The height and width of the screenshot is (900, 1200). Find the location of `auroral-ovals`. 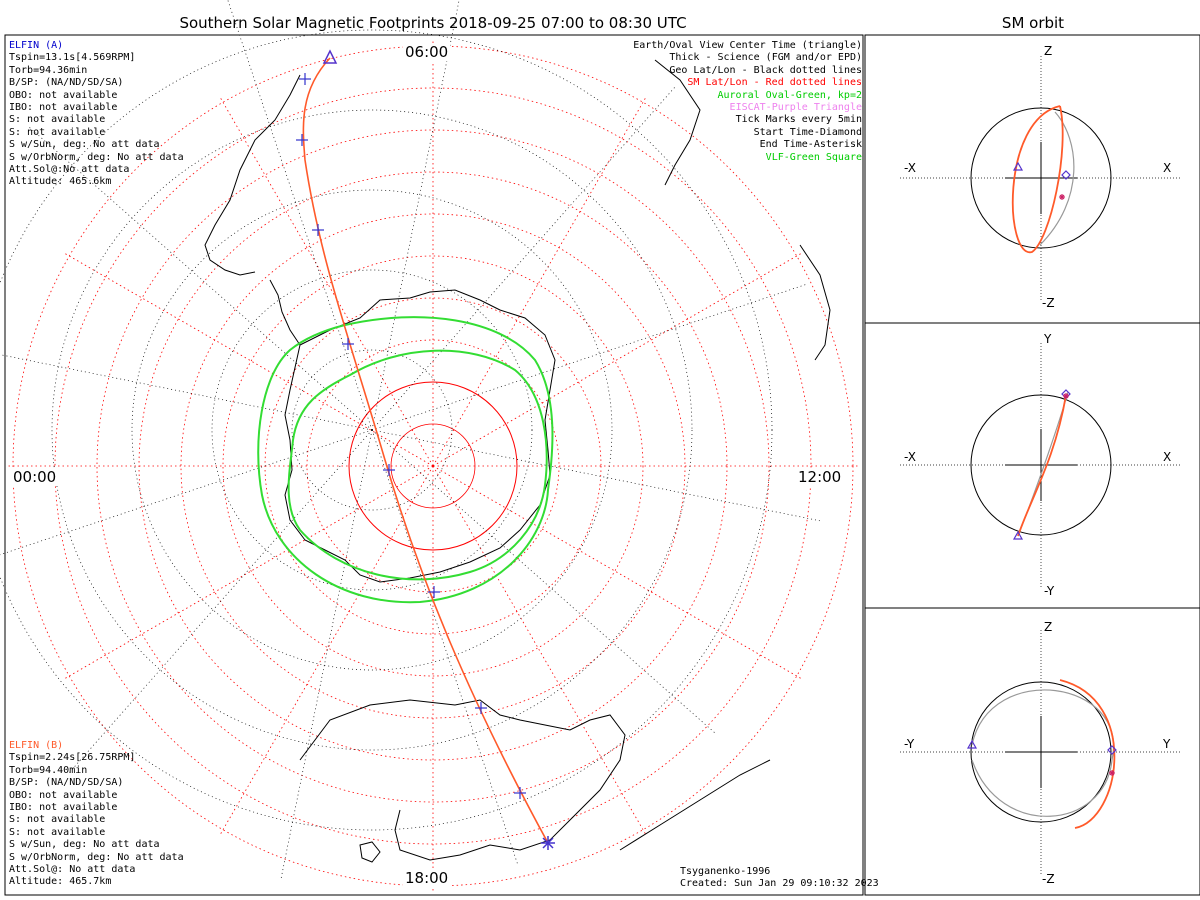

auroral-ovals is located at coordinates (405, 460).